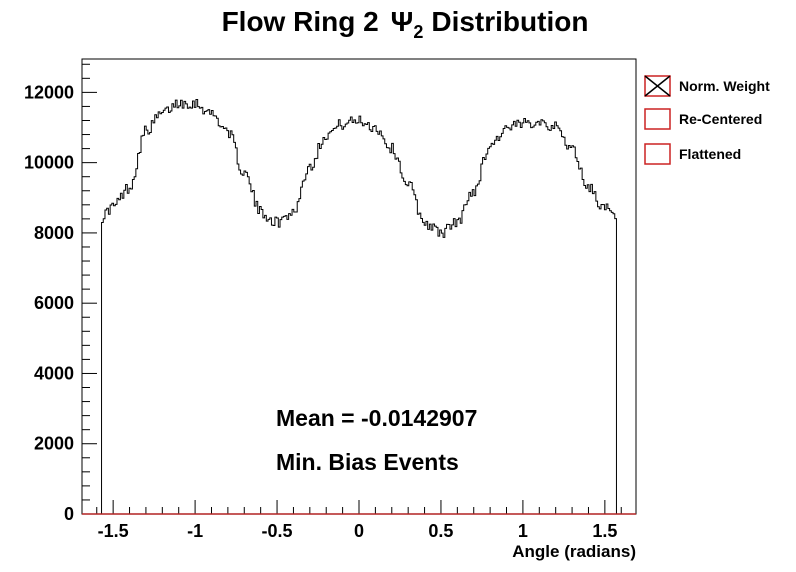 The image size is (796, 572). I want to click on legend-marker-norm-weight, so click(657, 86).